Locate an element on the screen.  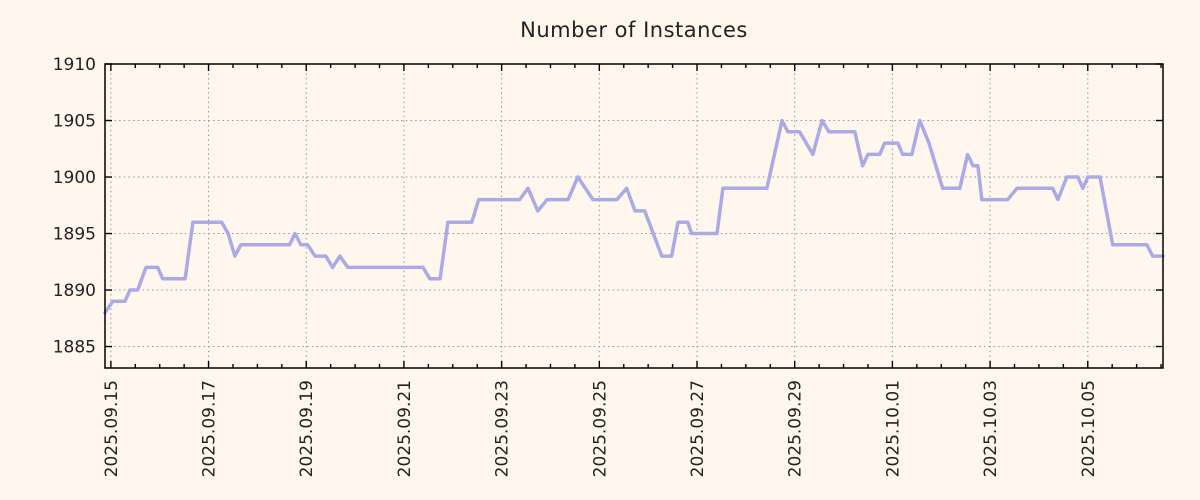
x-tick-label: 2025.09.27 is located at coordinates (698, 428).